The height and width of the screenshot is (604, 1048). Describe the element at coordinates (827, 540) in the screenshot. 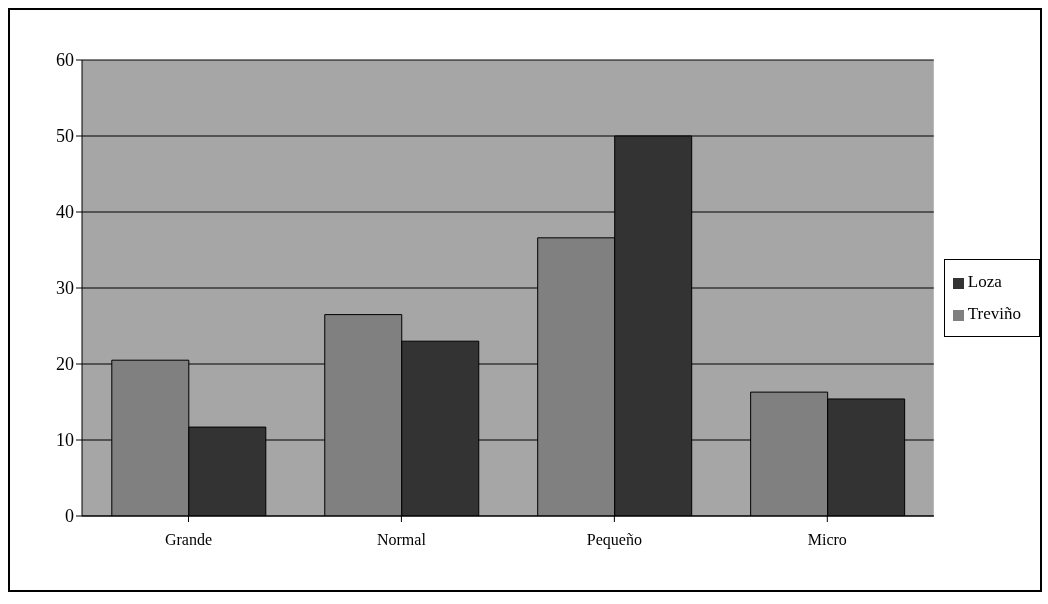

I see `x-tick-label: Micro` at that location.